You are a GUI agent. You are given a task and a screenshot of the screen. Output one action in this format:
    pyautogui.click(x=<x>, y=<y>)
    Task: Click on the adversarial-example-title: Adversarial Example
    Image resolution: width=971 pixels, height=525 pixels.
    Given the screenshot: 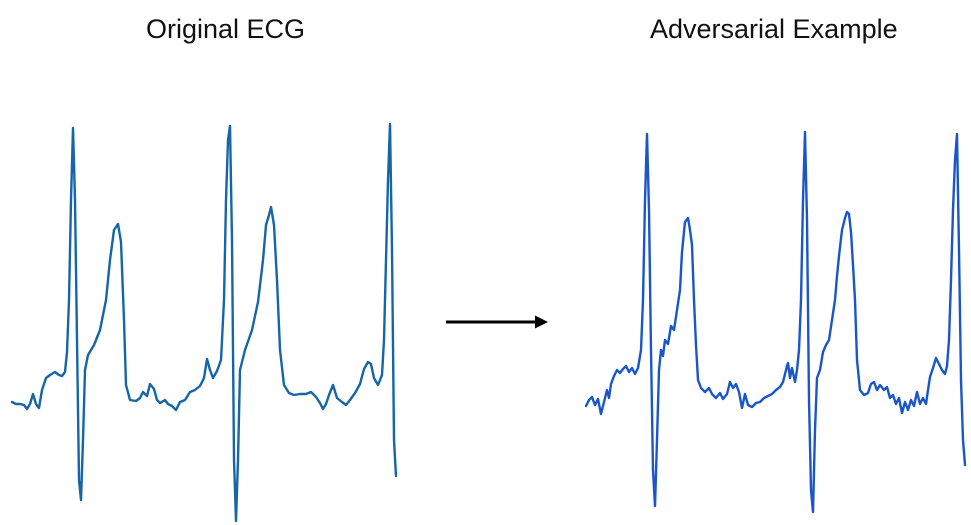 What is the action you would take?
    pyautogui.click(x=774, y=29)
    